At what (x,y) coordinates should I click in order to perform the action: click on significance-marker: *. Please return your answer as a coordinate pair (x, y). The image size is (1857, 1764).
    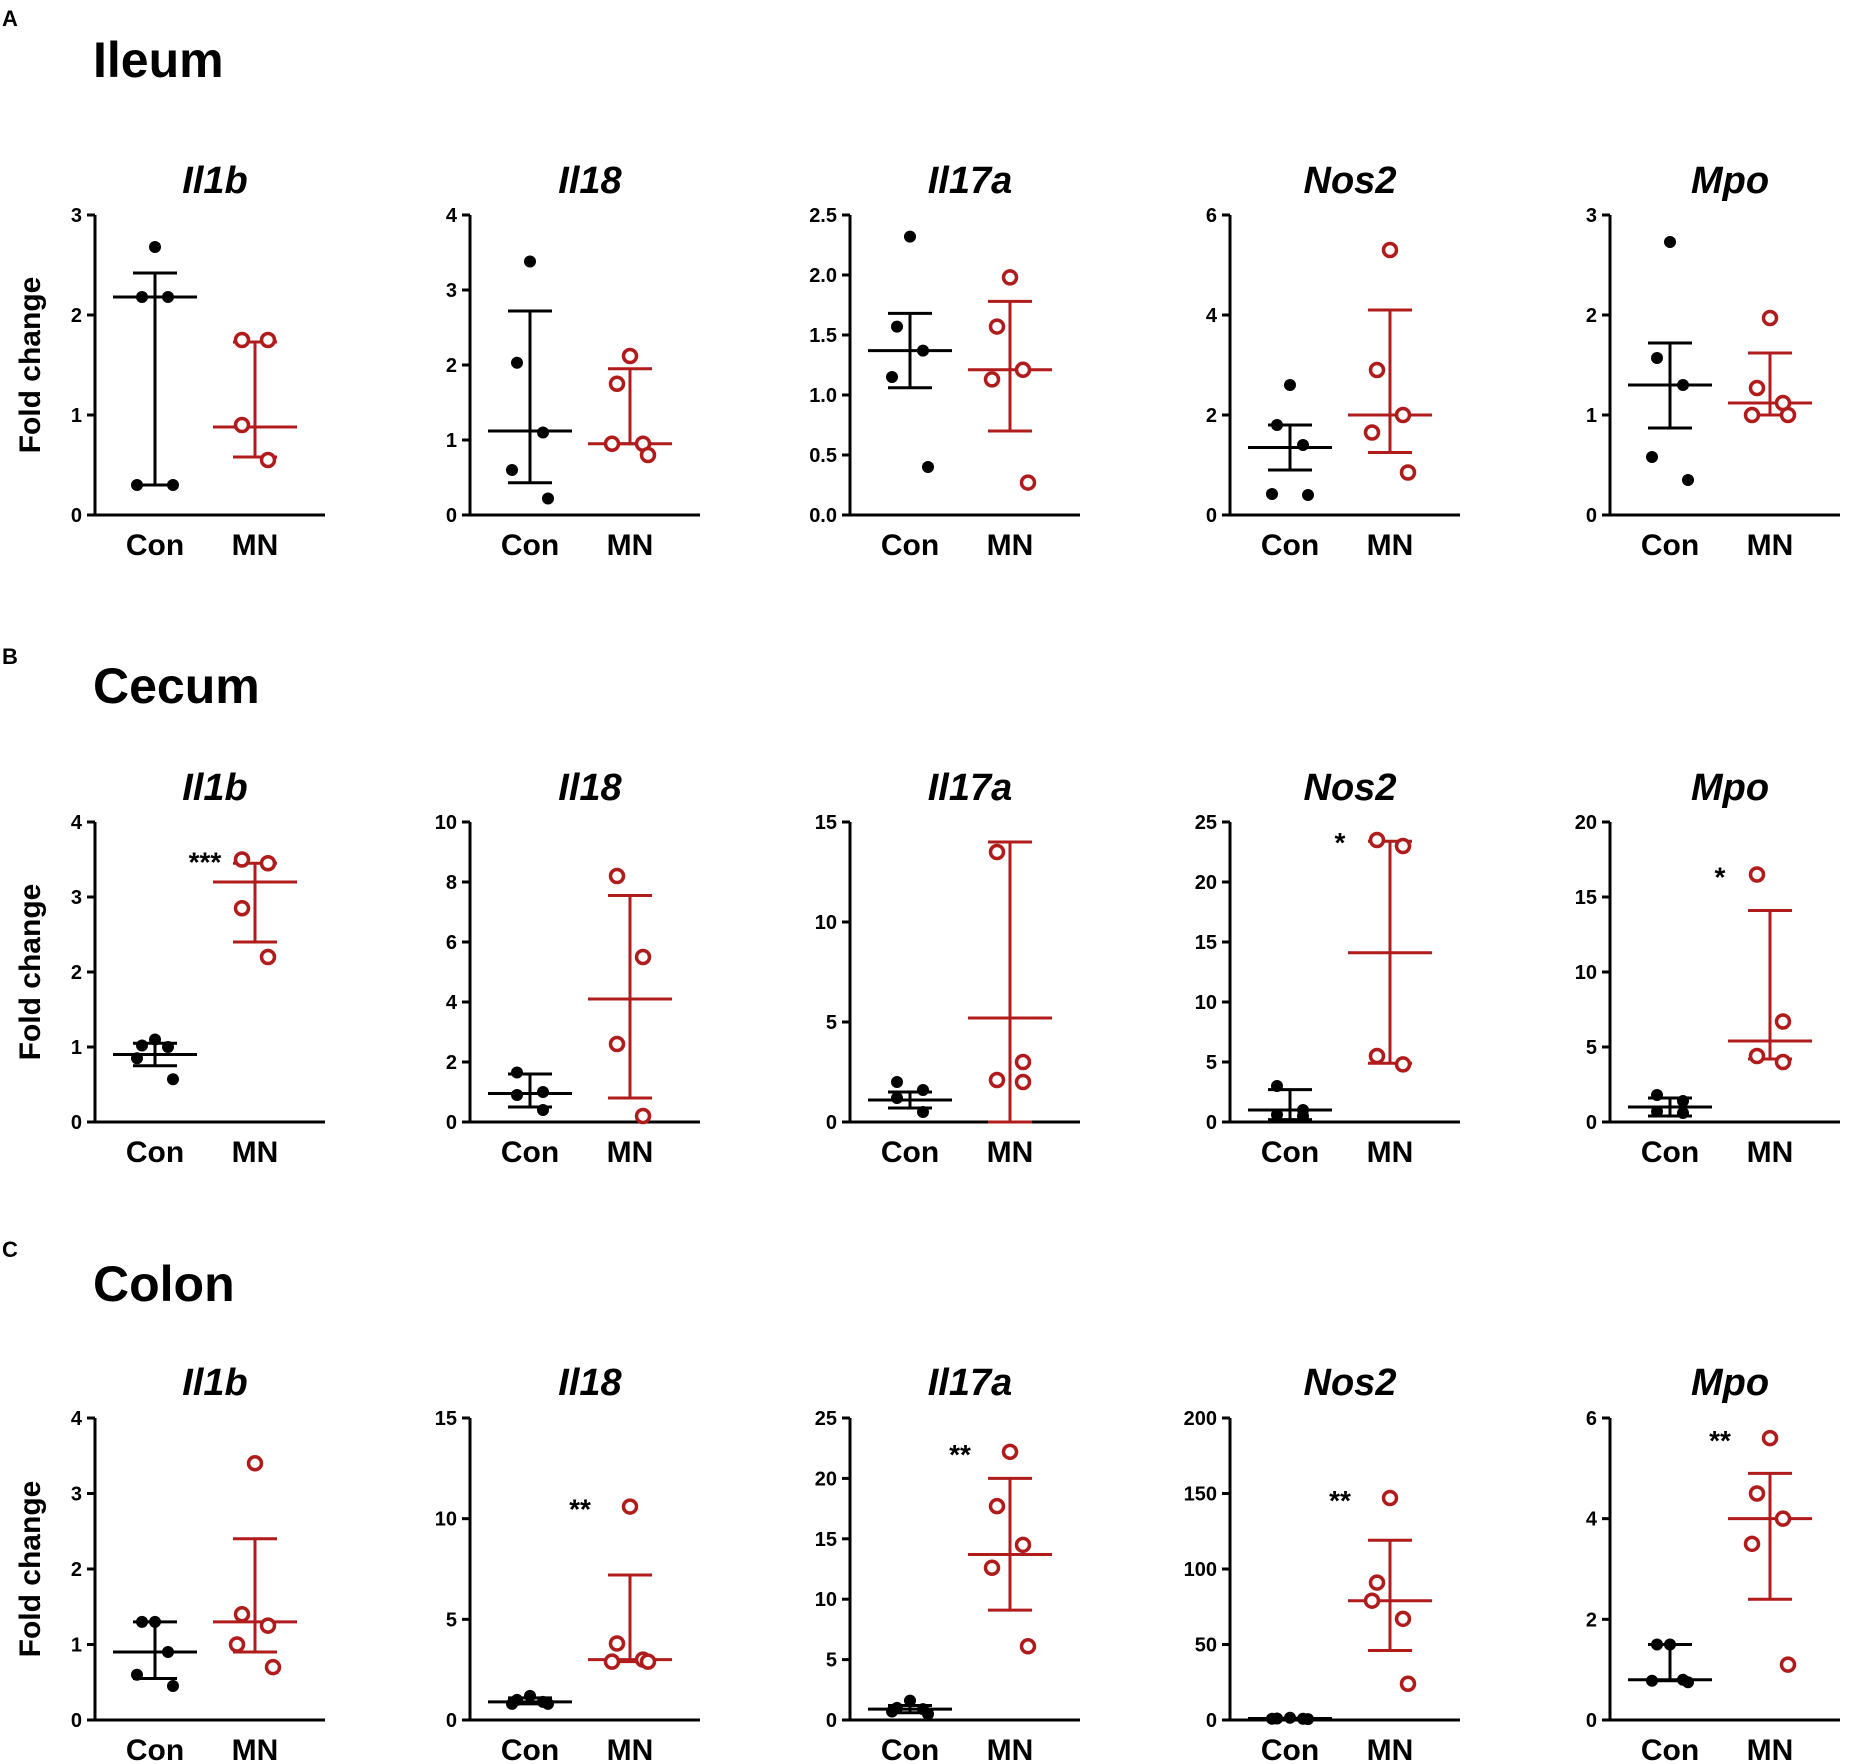
    Looking at the image, I should click on (1720, 877).